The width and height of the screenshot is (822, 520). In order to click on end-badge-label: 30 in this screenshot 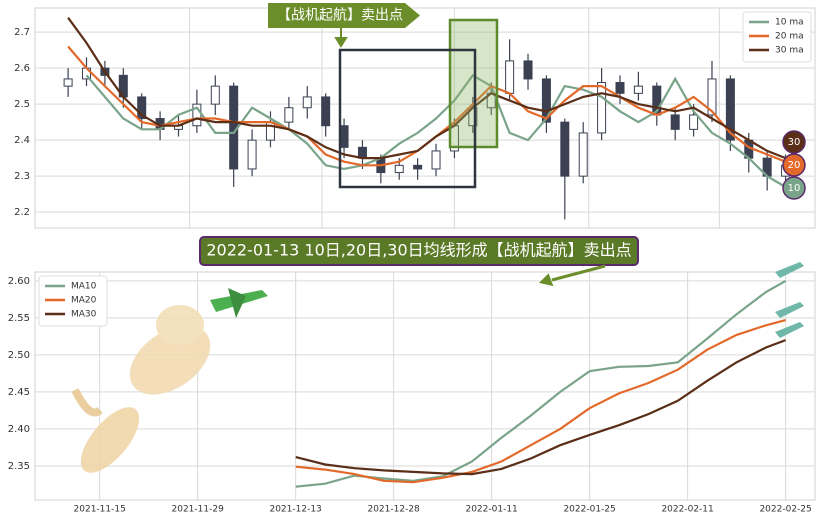, I will do `click(794, 142)`.